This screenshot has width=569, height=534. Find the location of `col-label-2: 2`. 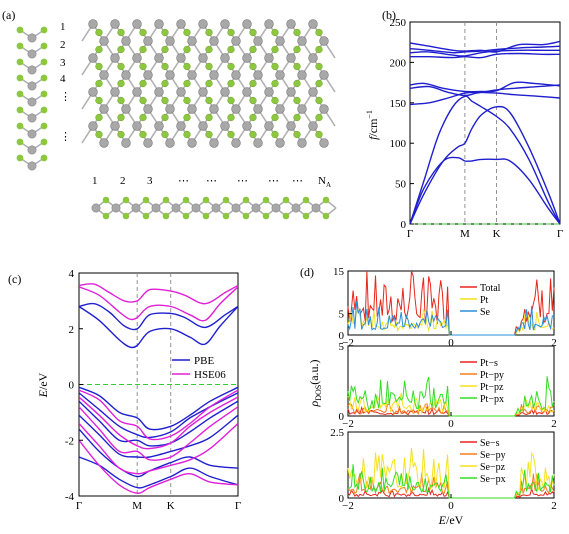

col-label-2: 2 is located at coordinates (123, 181).